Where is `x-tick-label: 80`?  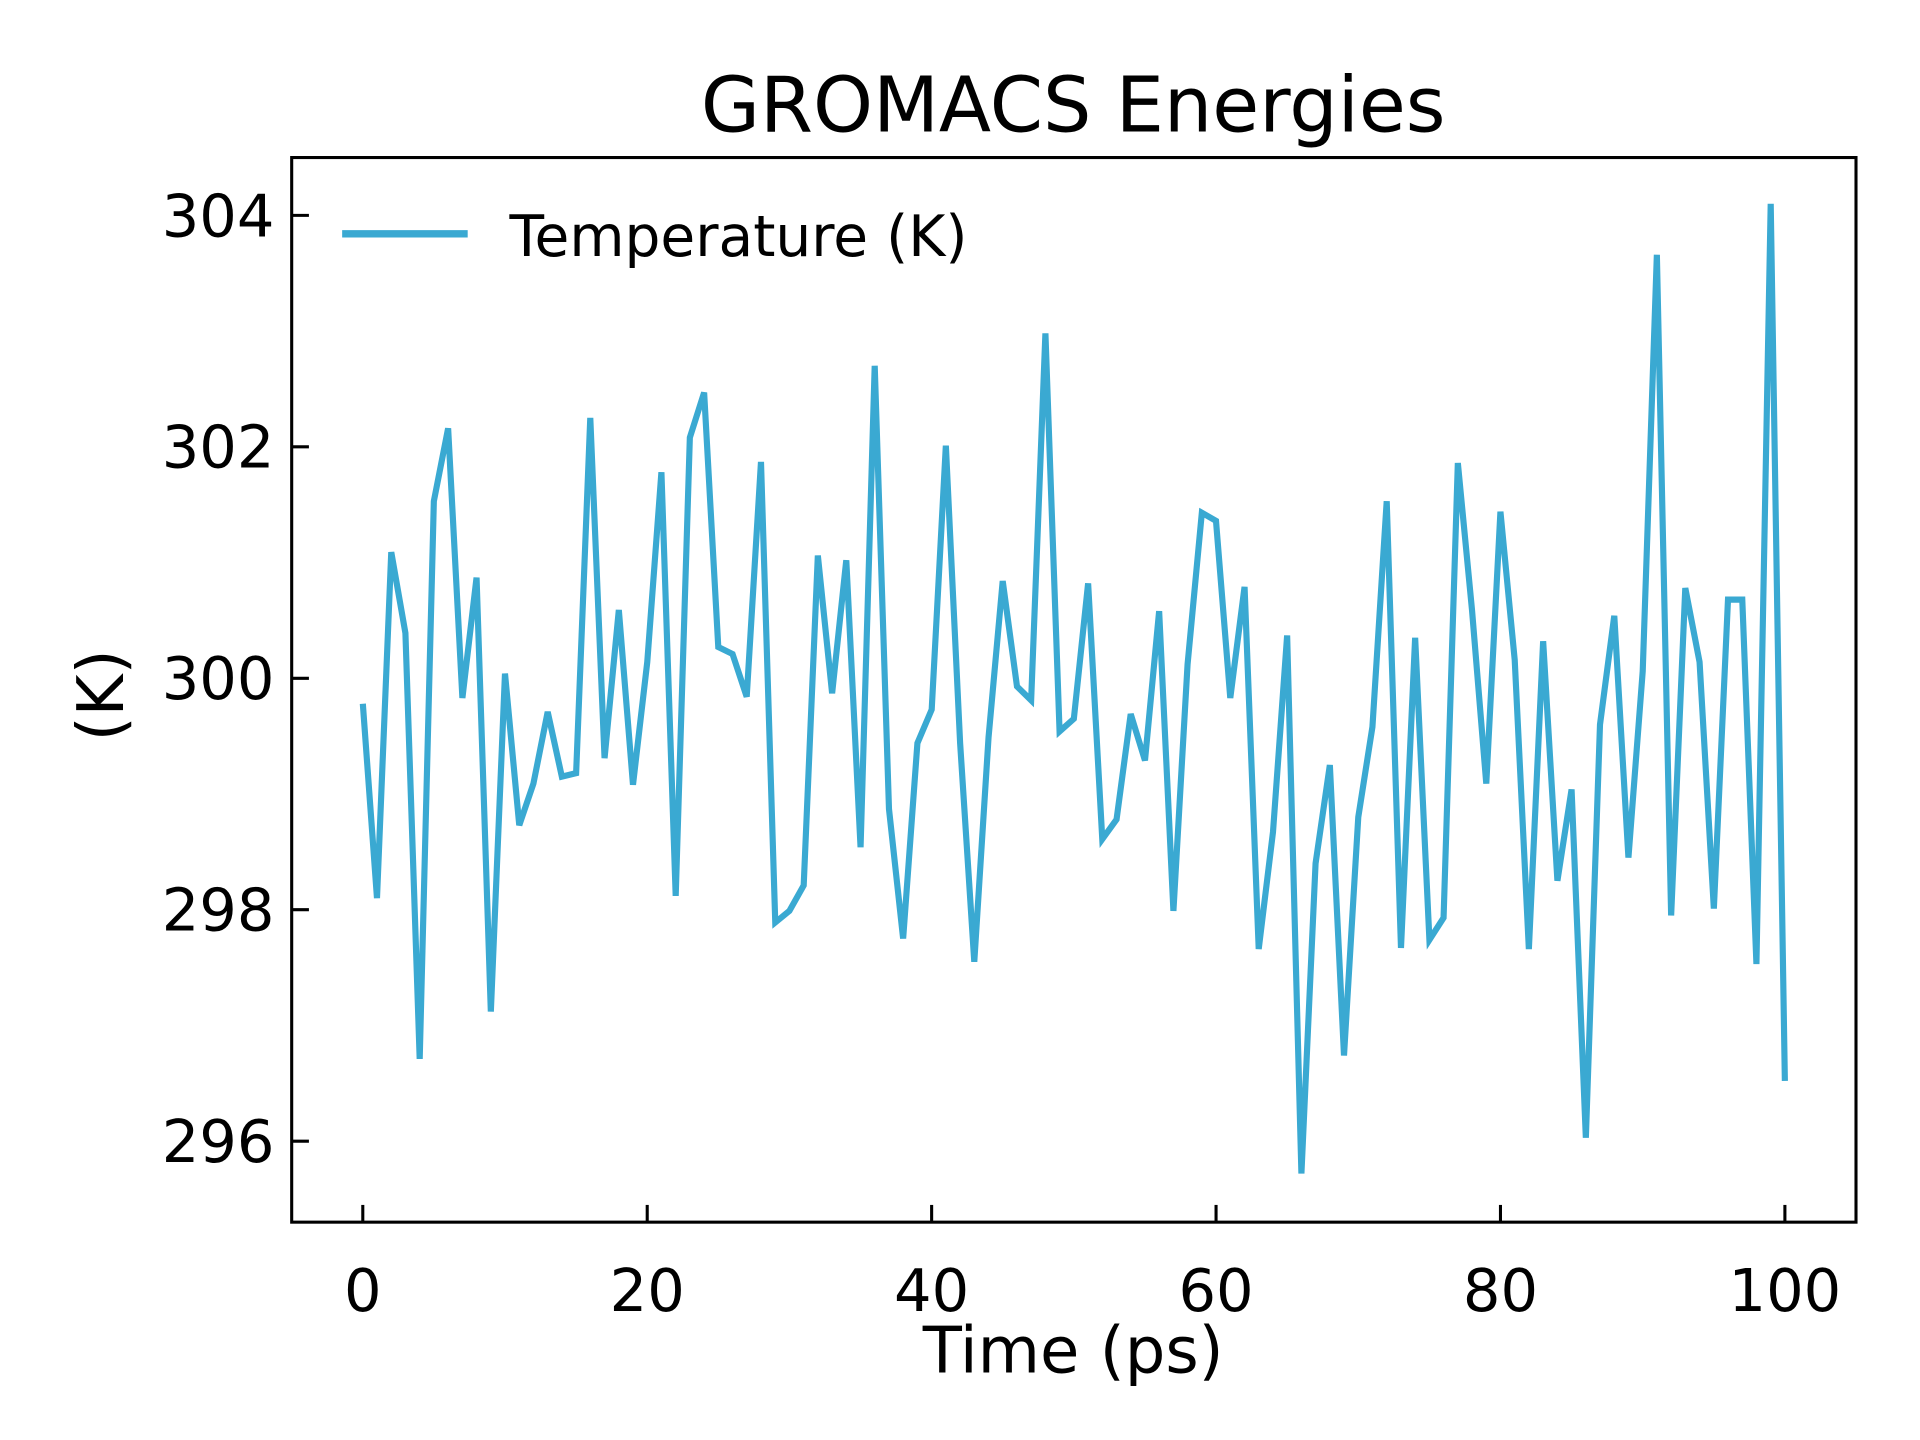 x-tick-label: 80 is located at coordinates (1500, 1290).